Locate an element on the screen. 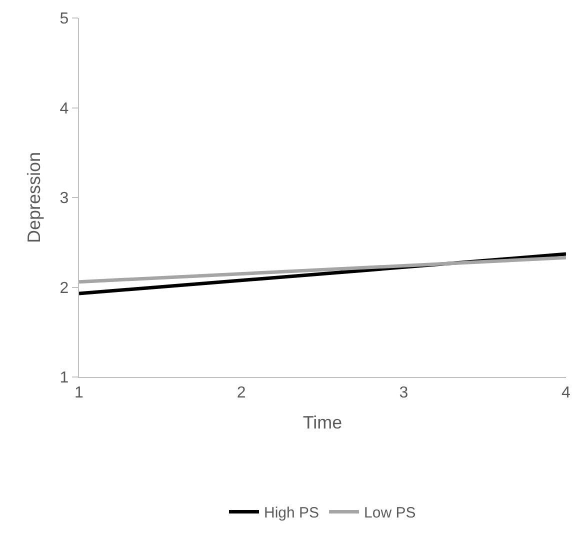 The image size is (575, 538). y-axis-title: Depression is located at coordinates (34, 198).